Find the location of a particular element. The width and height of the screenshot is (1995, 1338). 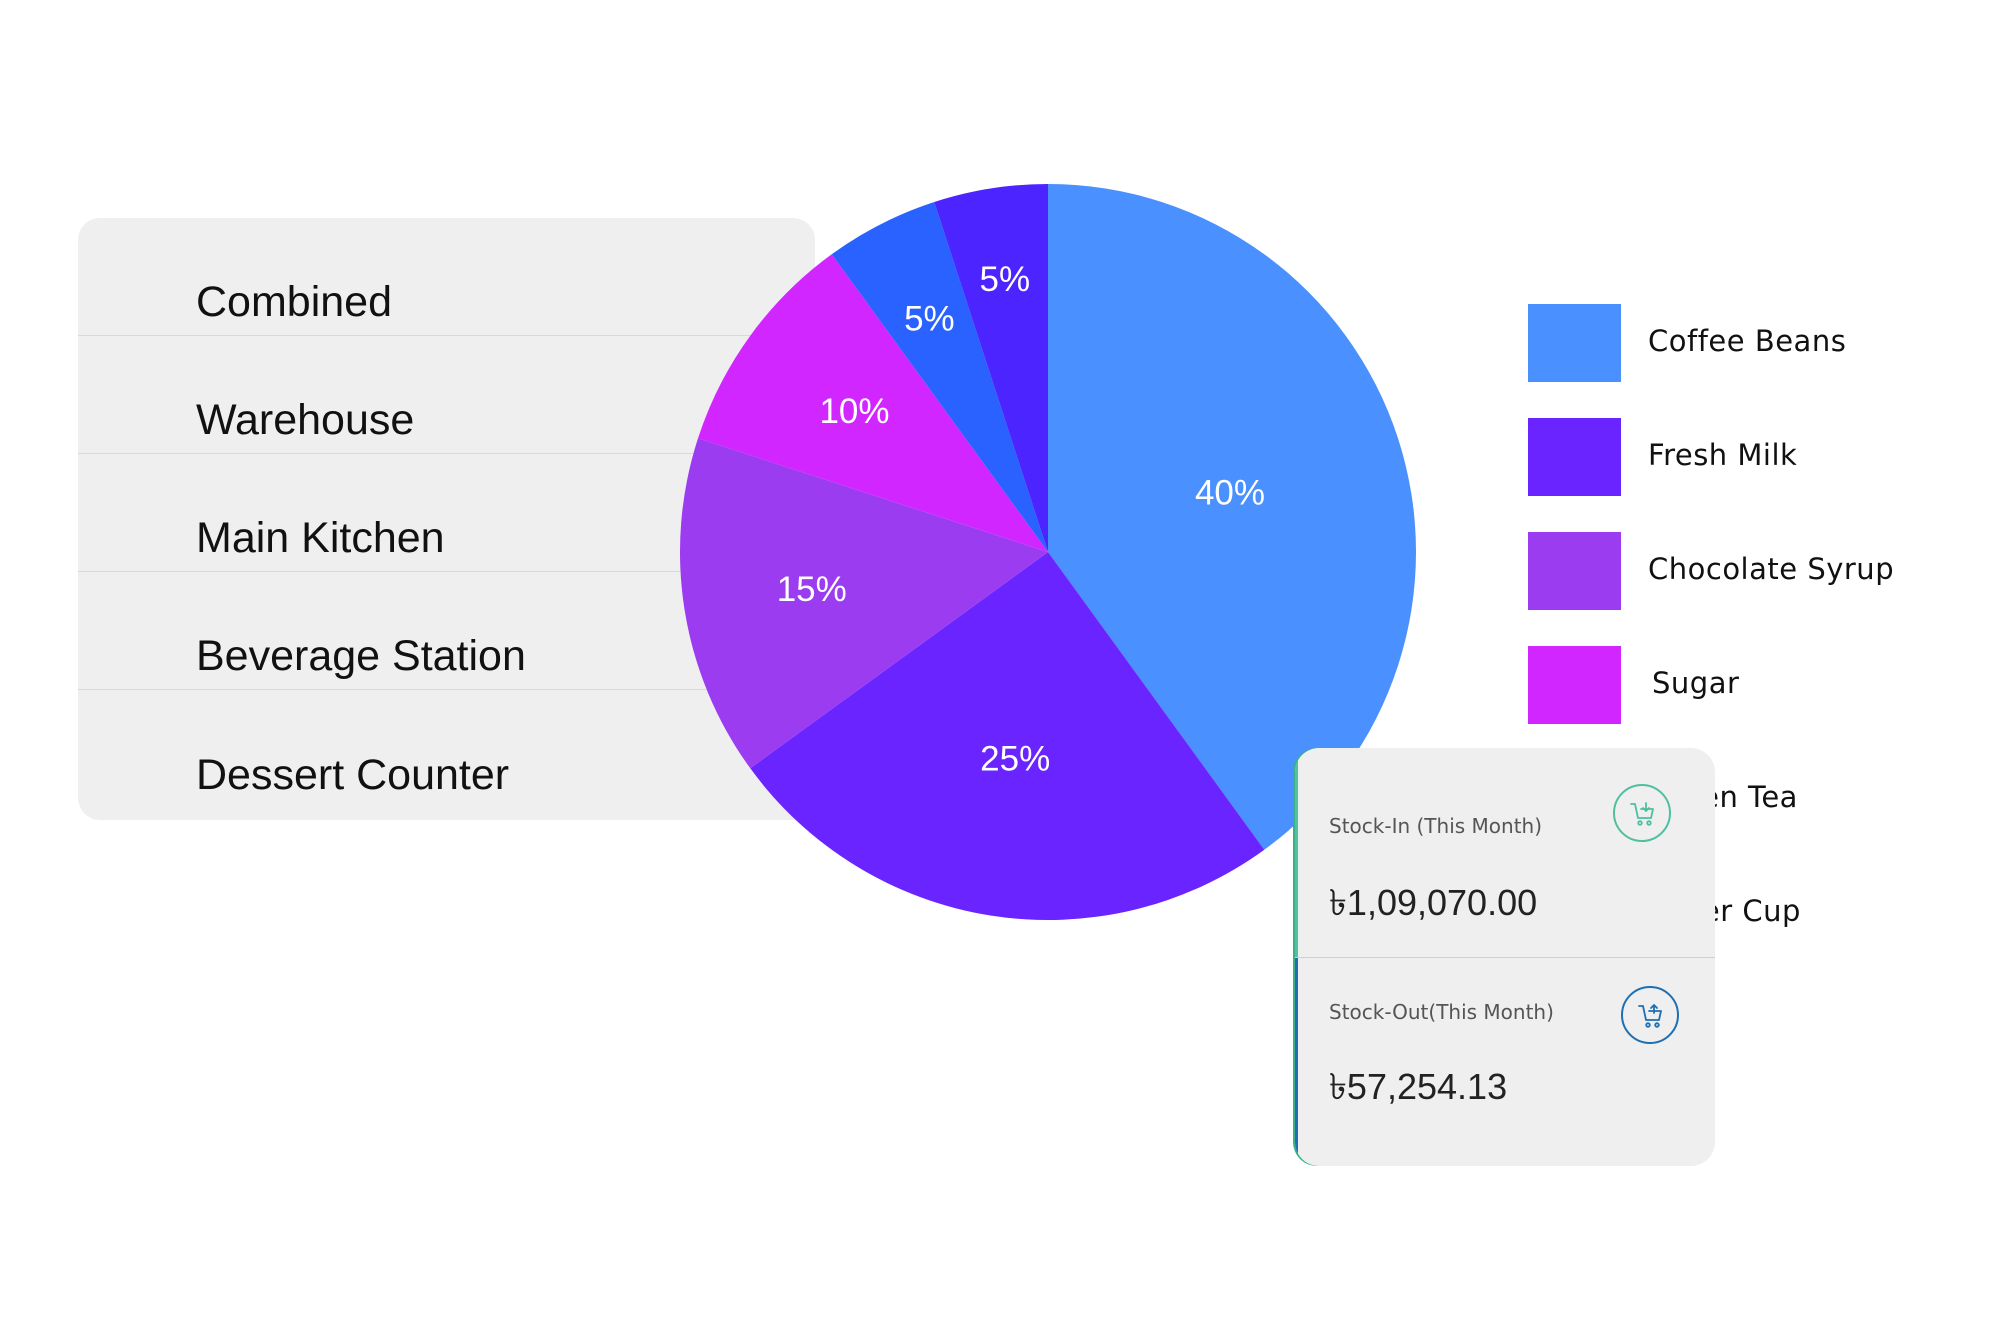

pie-slice-sugar is located at coordinates (873, 403).